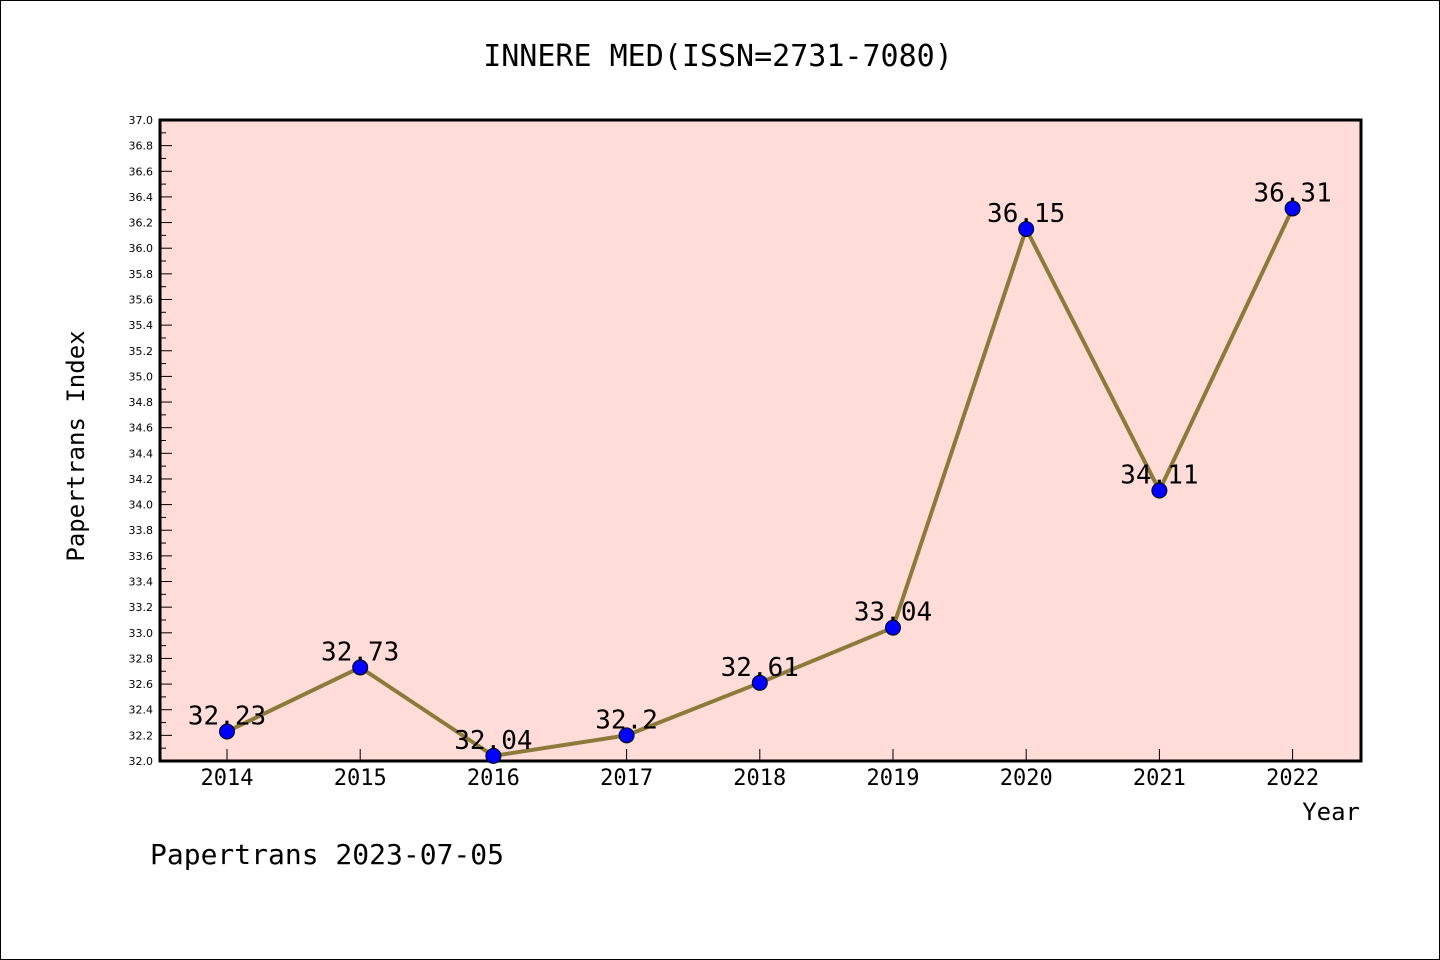 The height and width of the screenshot is (960, 1440). I want to click on data-label: 34.11, so click(1159, 475).